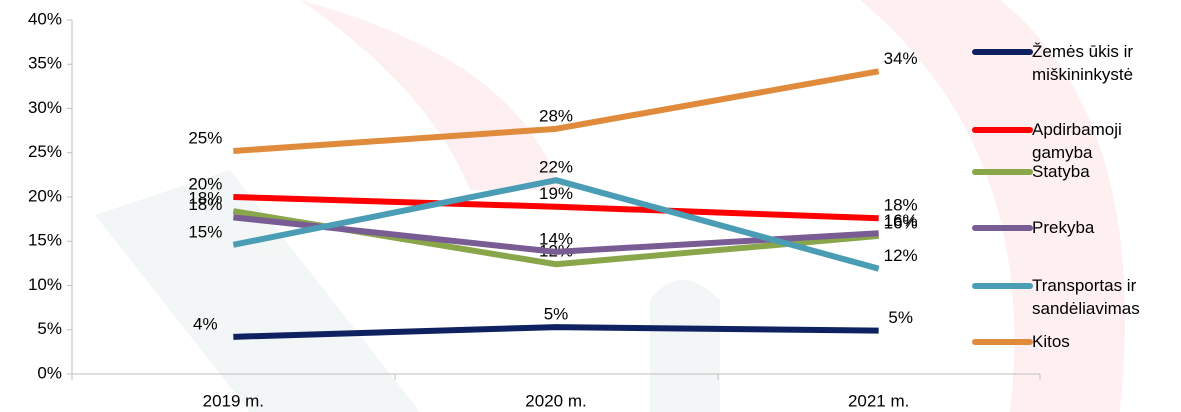  Describe the element at coordinates (205, 323) in the screenshot. I see `data-label: 4%` at that location.